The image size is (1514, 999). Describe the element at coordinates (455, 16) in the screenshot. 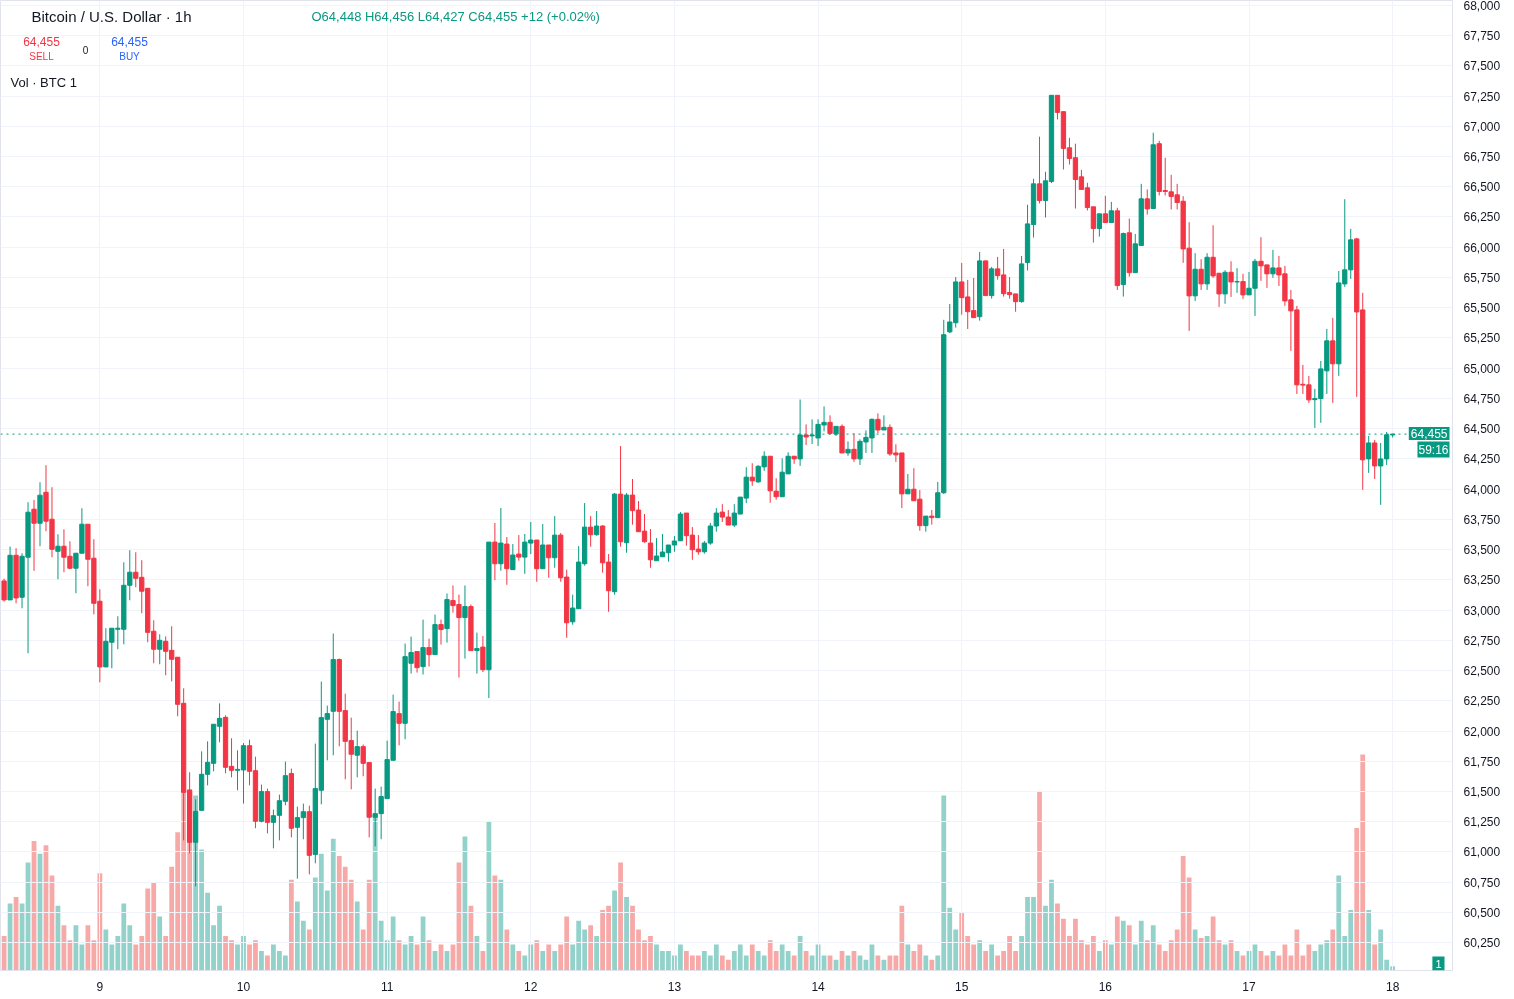

I see `annotation: O64,448 H64,456 L64,427 C64,455 +12 (+0.02%)` at that location.